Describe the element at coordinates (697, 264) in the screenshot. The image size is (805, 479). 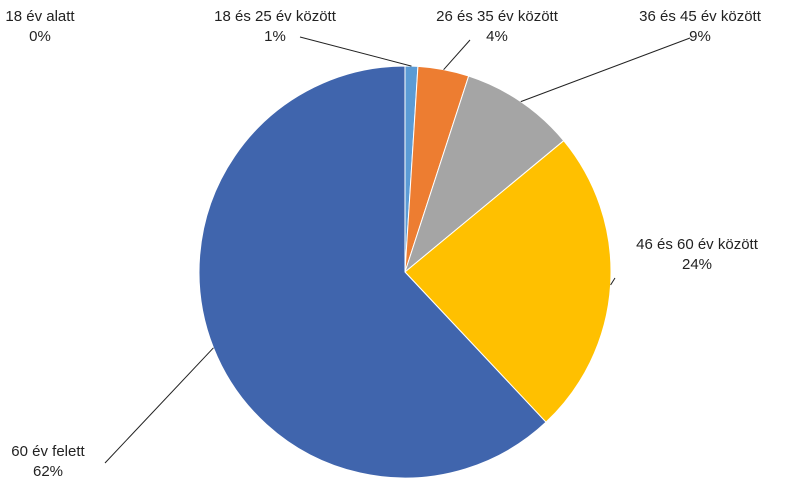
I see `slice-value-label: 24%` at that location.